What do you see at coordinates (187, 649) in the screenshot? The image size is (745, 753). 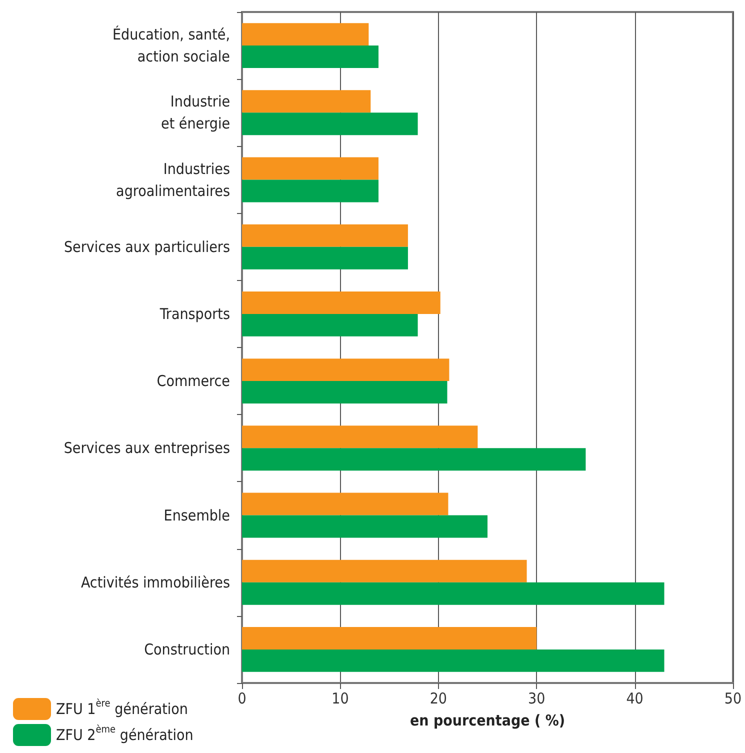 I see `y-tick-label: Construction` at bounding box center [187, 649].